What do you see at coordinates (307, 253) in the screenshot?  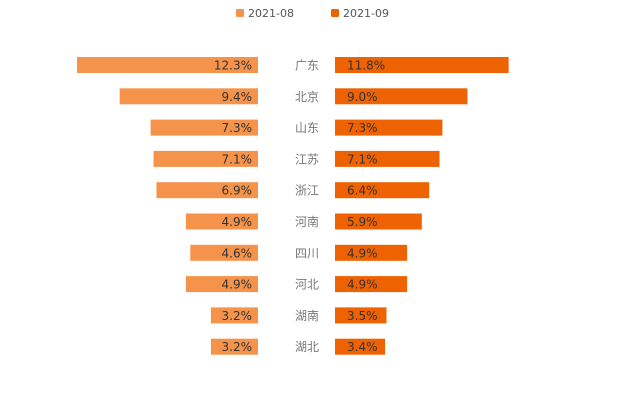 I see `category-label-四川: 四川` at bounding box center [307, 253].